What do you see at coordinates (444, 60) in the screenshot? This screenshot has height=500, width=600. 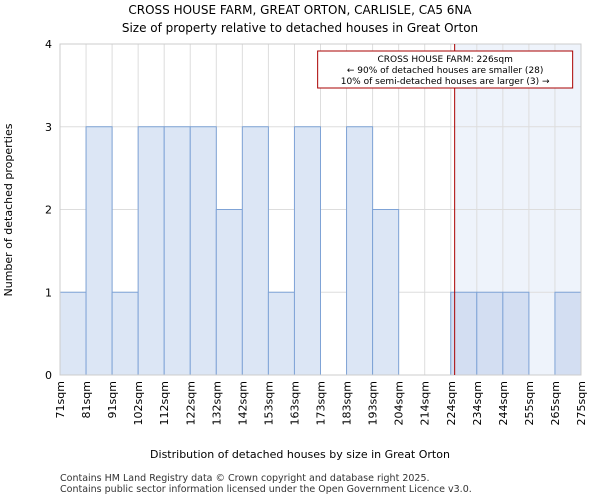 I see `annotation-line-0: CROSS HOUSE FARM: 226sqm` at bounding box center [444, 60].